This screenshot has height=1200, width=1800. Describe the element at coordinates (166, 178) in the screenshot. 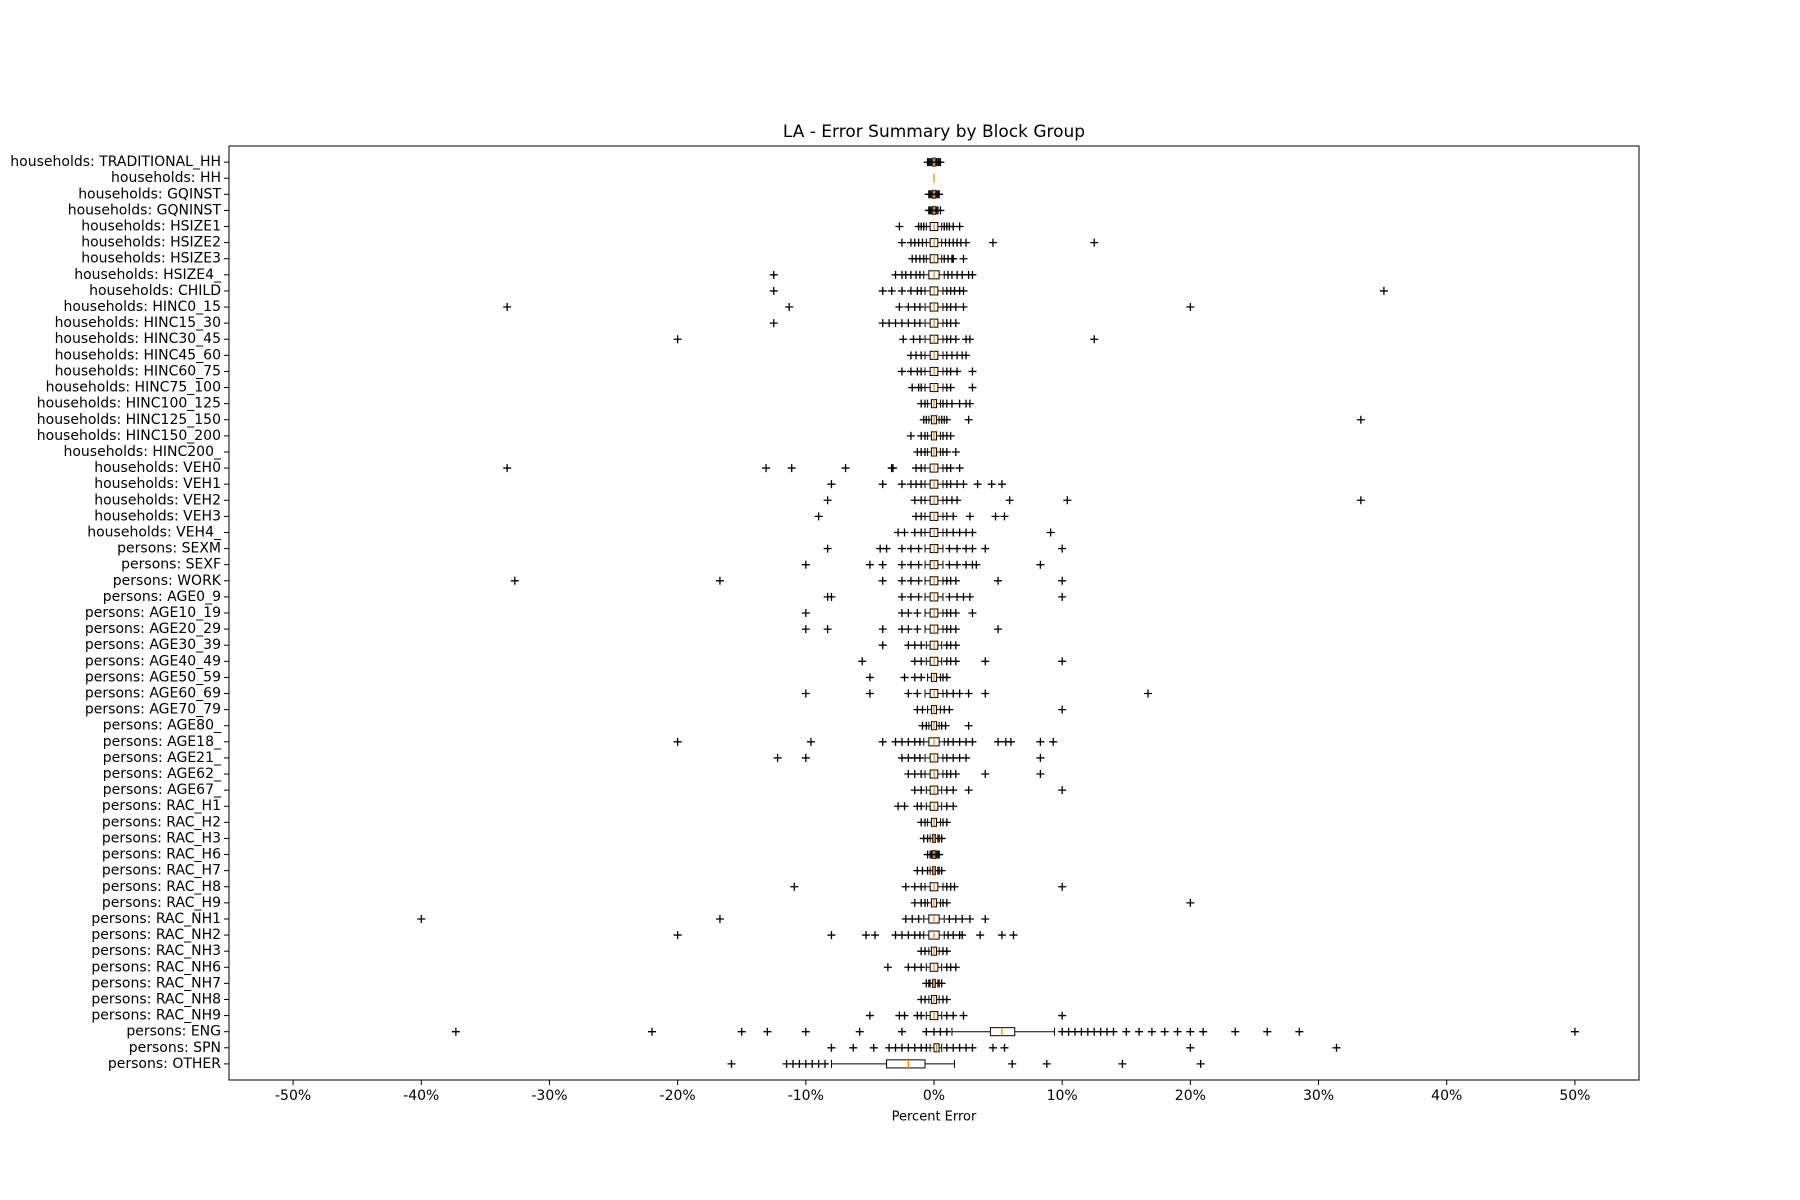

I see `y-tick-label: households: HH` at that location.